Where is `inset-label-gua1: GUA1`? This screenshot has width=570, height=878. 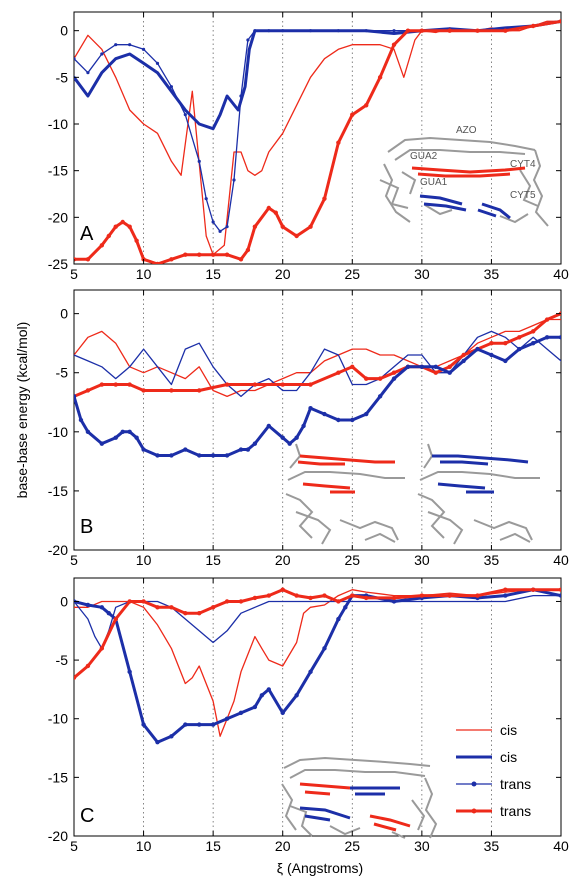 inset-label-gua1: GUA1 is located at coordinates (434, 182).